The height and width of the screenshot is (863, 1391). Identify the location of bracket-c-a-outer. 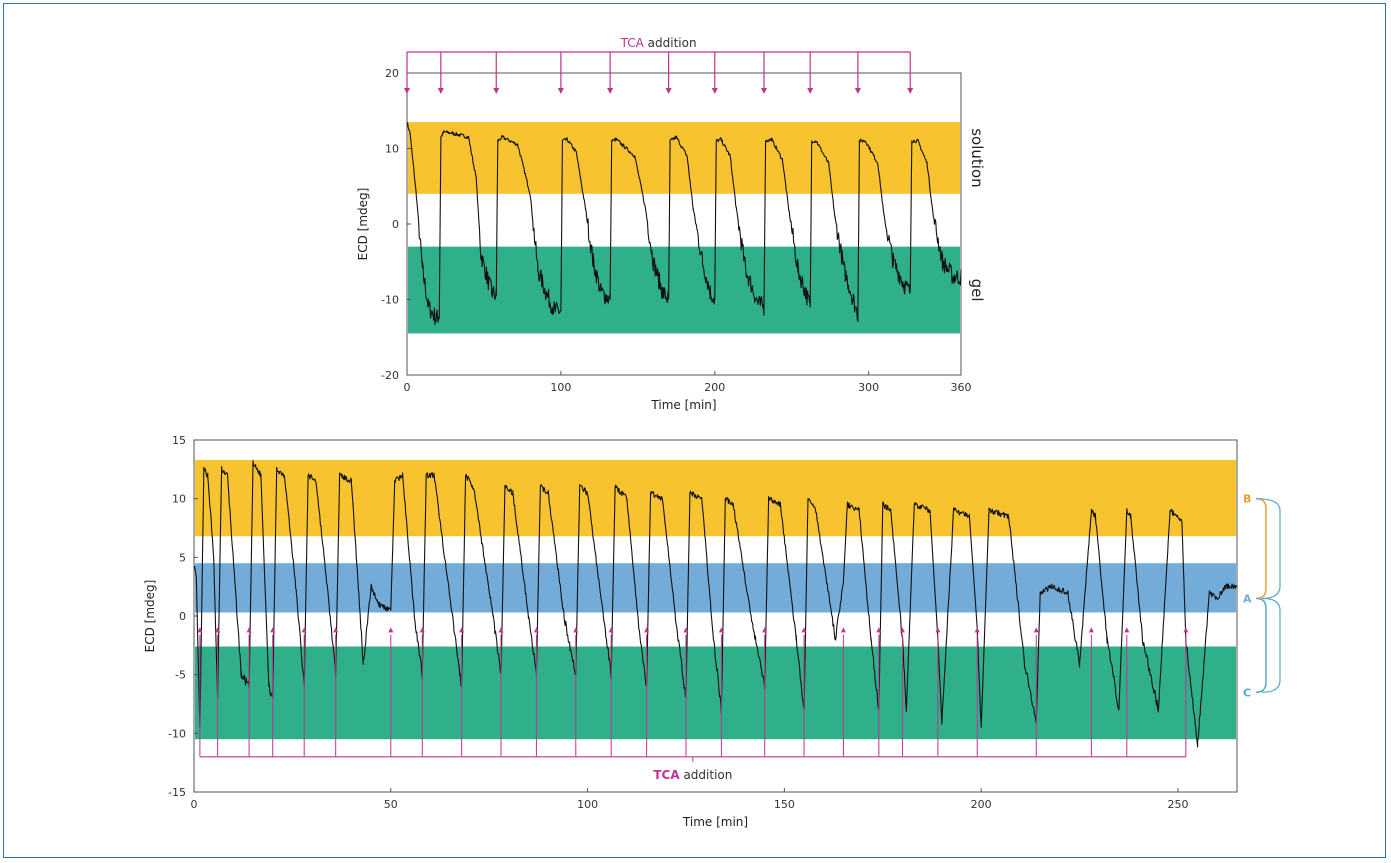
(1271, 645).